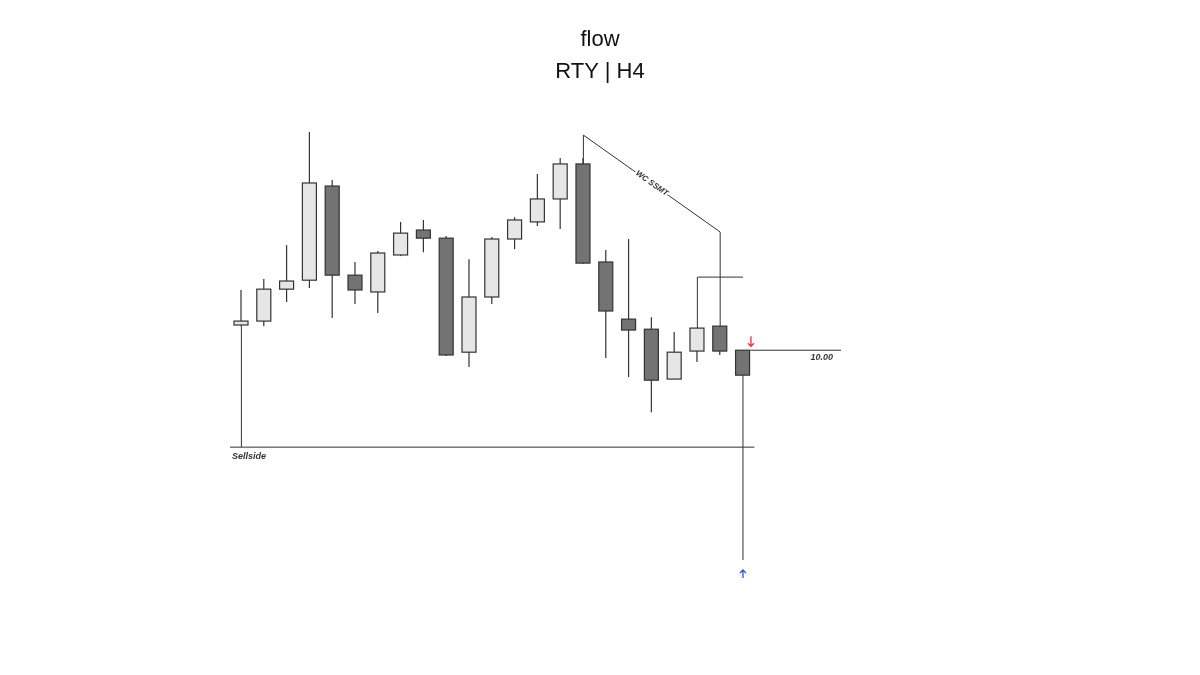 The height and width of the screenshot is (675, 1200). What do you see at coordinates (821, 357) in the screenshot?
I see `text: 10.00` at bounding box center [821, 357].